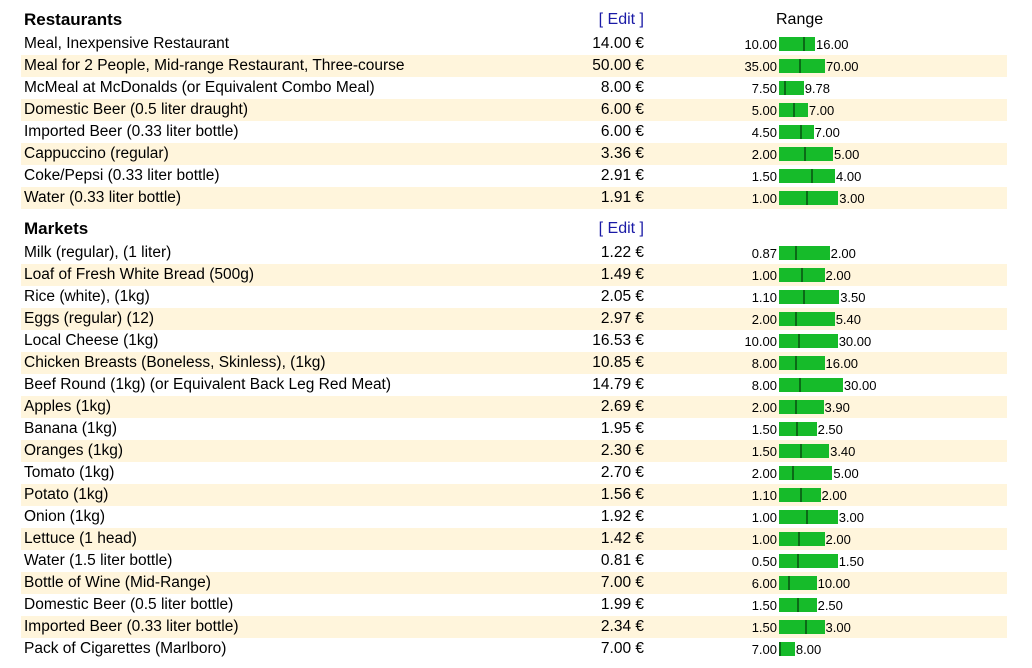 Image resolution: width=1032 pixels, height=668 pixels. Describe the element at coordinates (131, 131) in the screenshot. I see `item-name: Imported Beer (0.33 liter bottle)` at that location.